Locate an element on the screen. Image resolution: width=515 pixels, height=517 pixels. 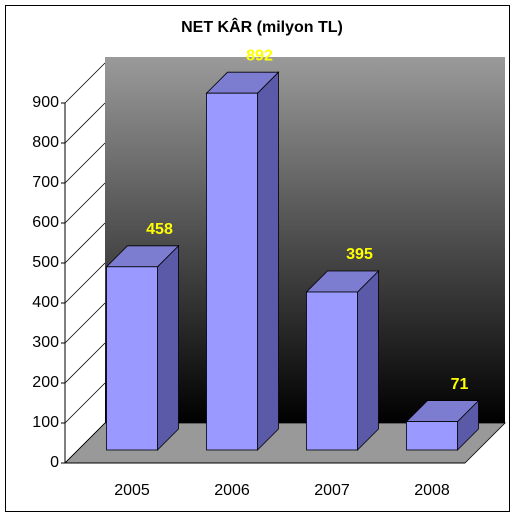
x-tick-label: 2007 is located at coordinates (332, 490).